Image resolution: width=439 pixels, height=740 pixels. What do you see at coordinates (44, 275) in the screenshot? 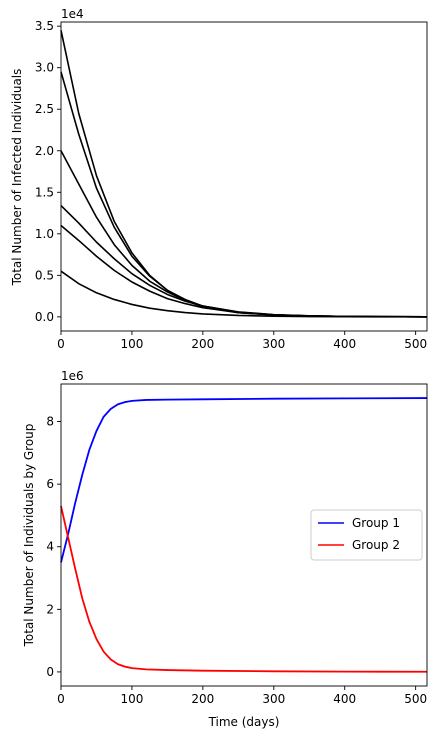
I see `infected-y-tick-label: 0.5` at bounding box center [44, 275].